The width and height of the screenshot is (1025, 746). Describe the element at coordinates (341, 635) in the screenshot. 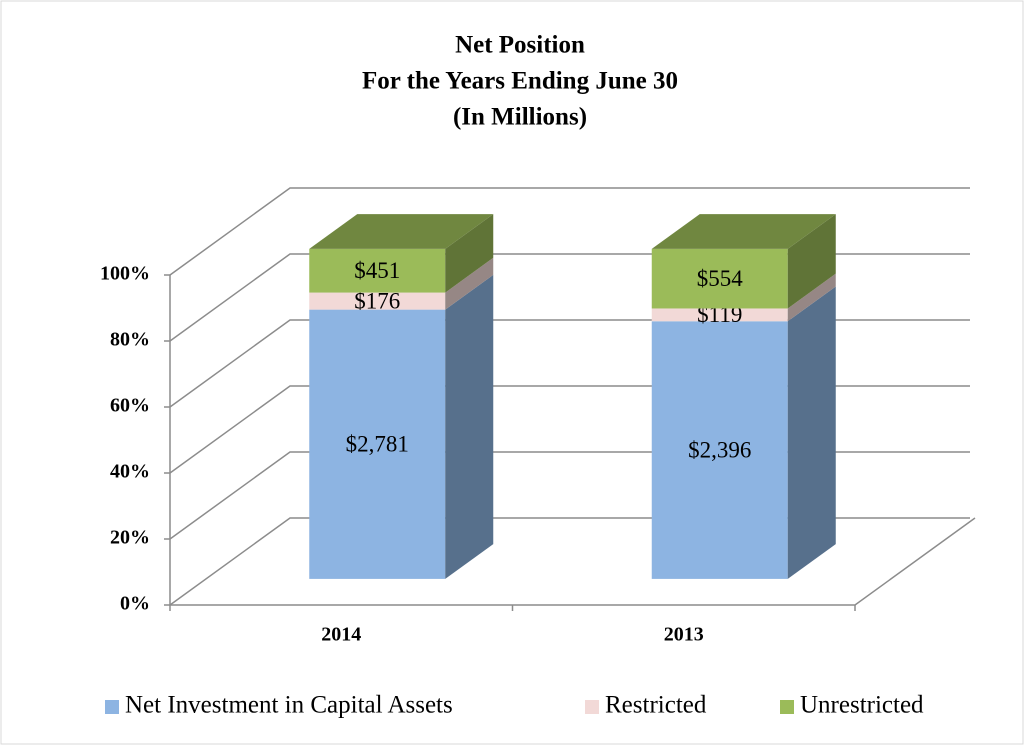

I see `x-tick-label: 2014` at that location.